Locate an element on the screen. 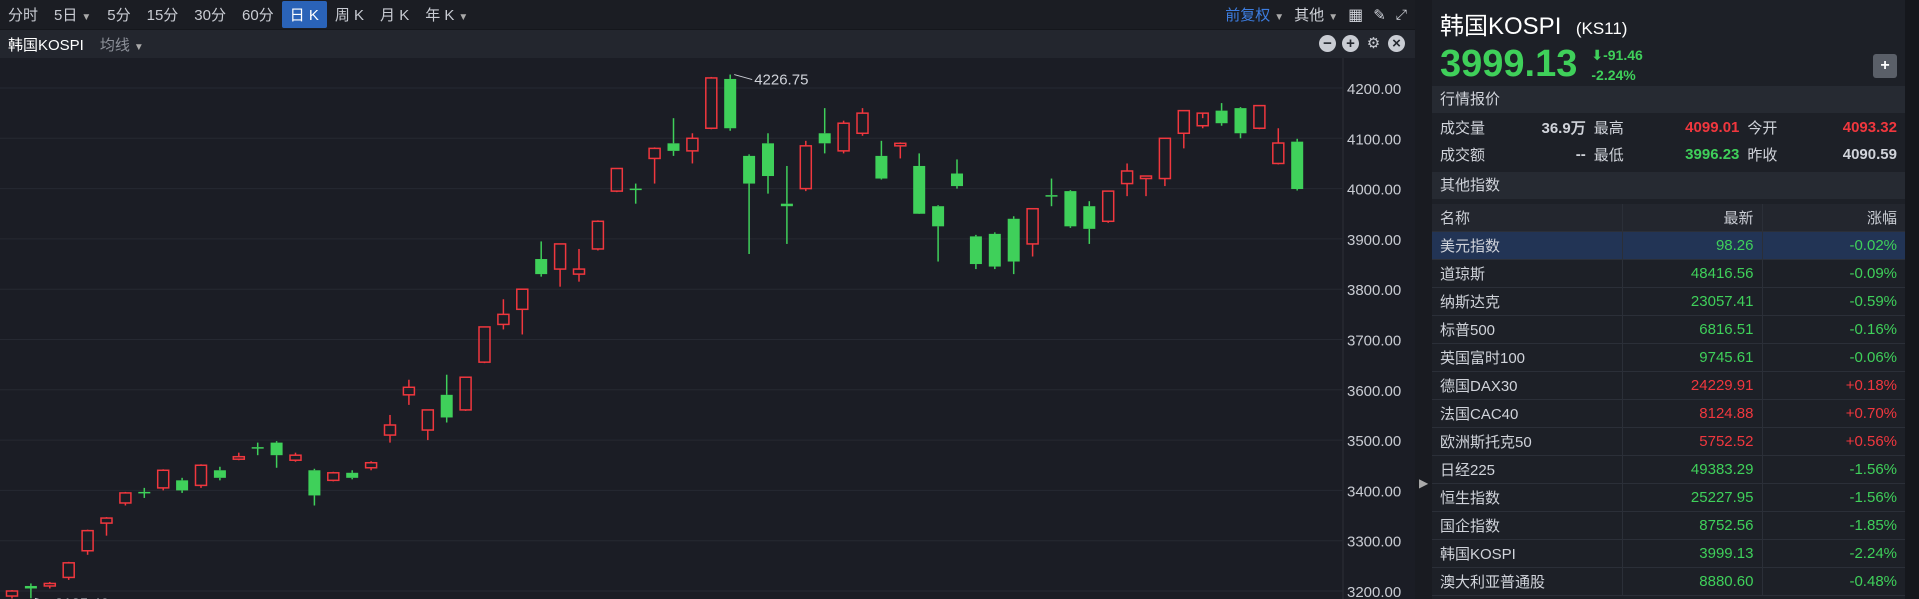 The width and height of the screenshot is (1919, 599). index-latest: 23057.41 is located at coordinates (1692, 301).